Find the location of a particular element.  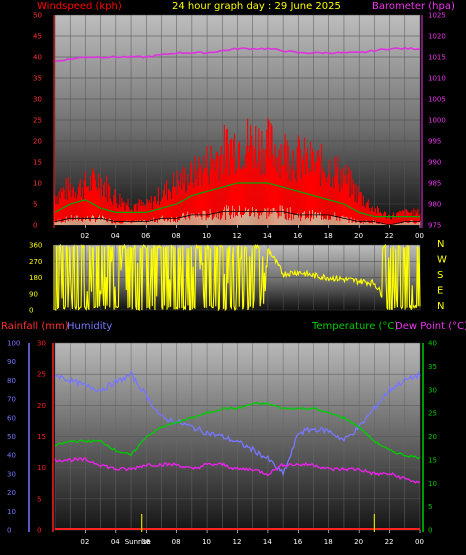

rainfall-label: Rainfall (mm) is located at coordinates (35, 326).